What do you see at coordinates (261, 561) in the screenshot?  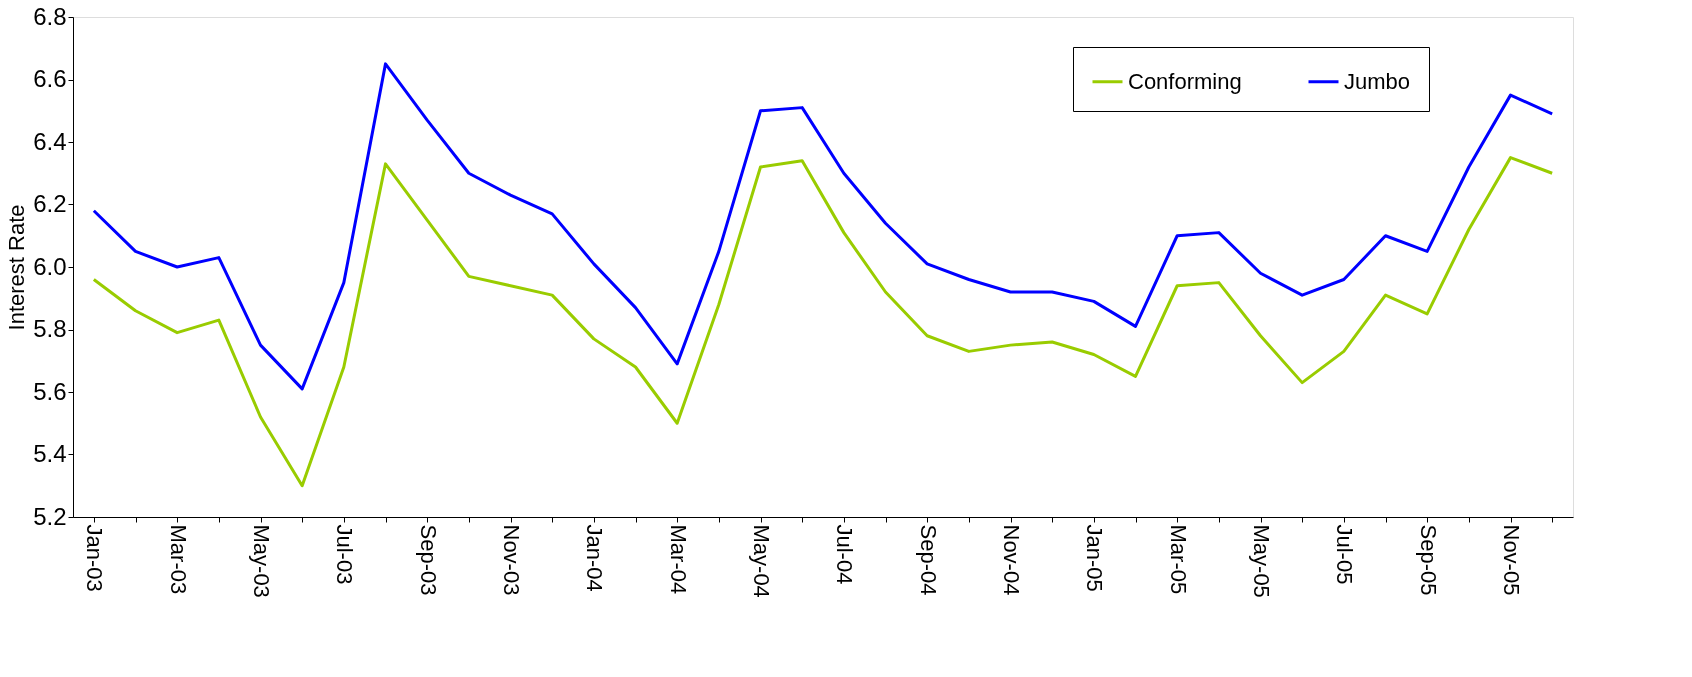 I see `x-tick-label: May-03` at bounding box center [261, 561].